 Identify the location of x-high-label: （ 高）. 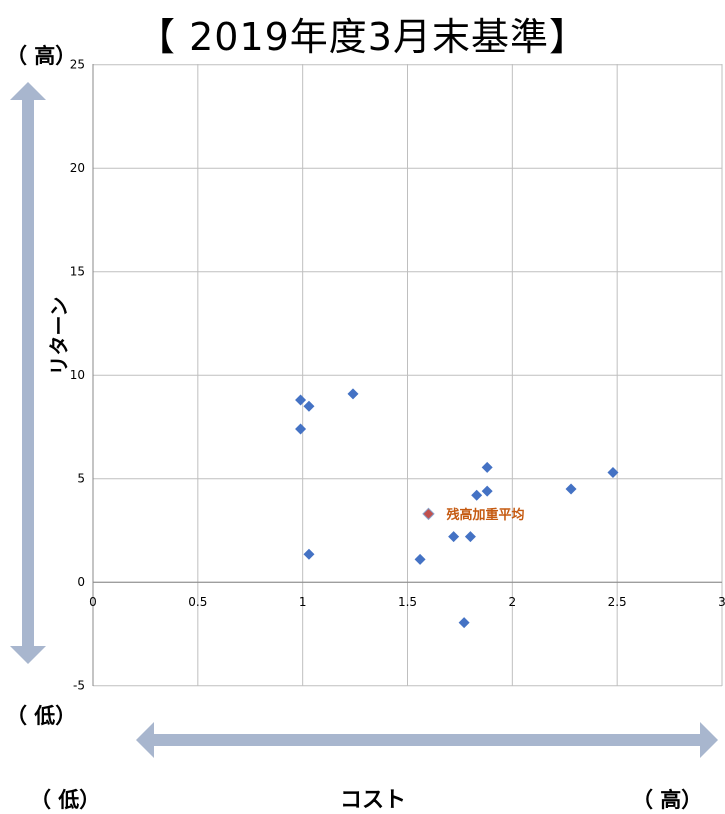
(667, 800).